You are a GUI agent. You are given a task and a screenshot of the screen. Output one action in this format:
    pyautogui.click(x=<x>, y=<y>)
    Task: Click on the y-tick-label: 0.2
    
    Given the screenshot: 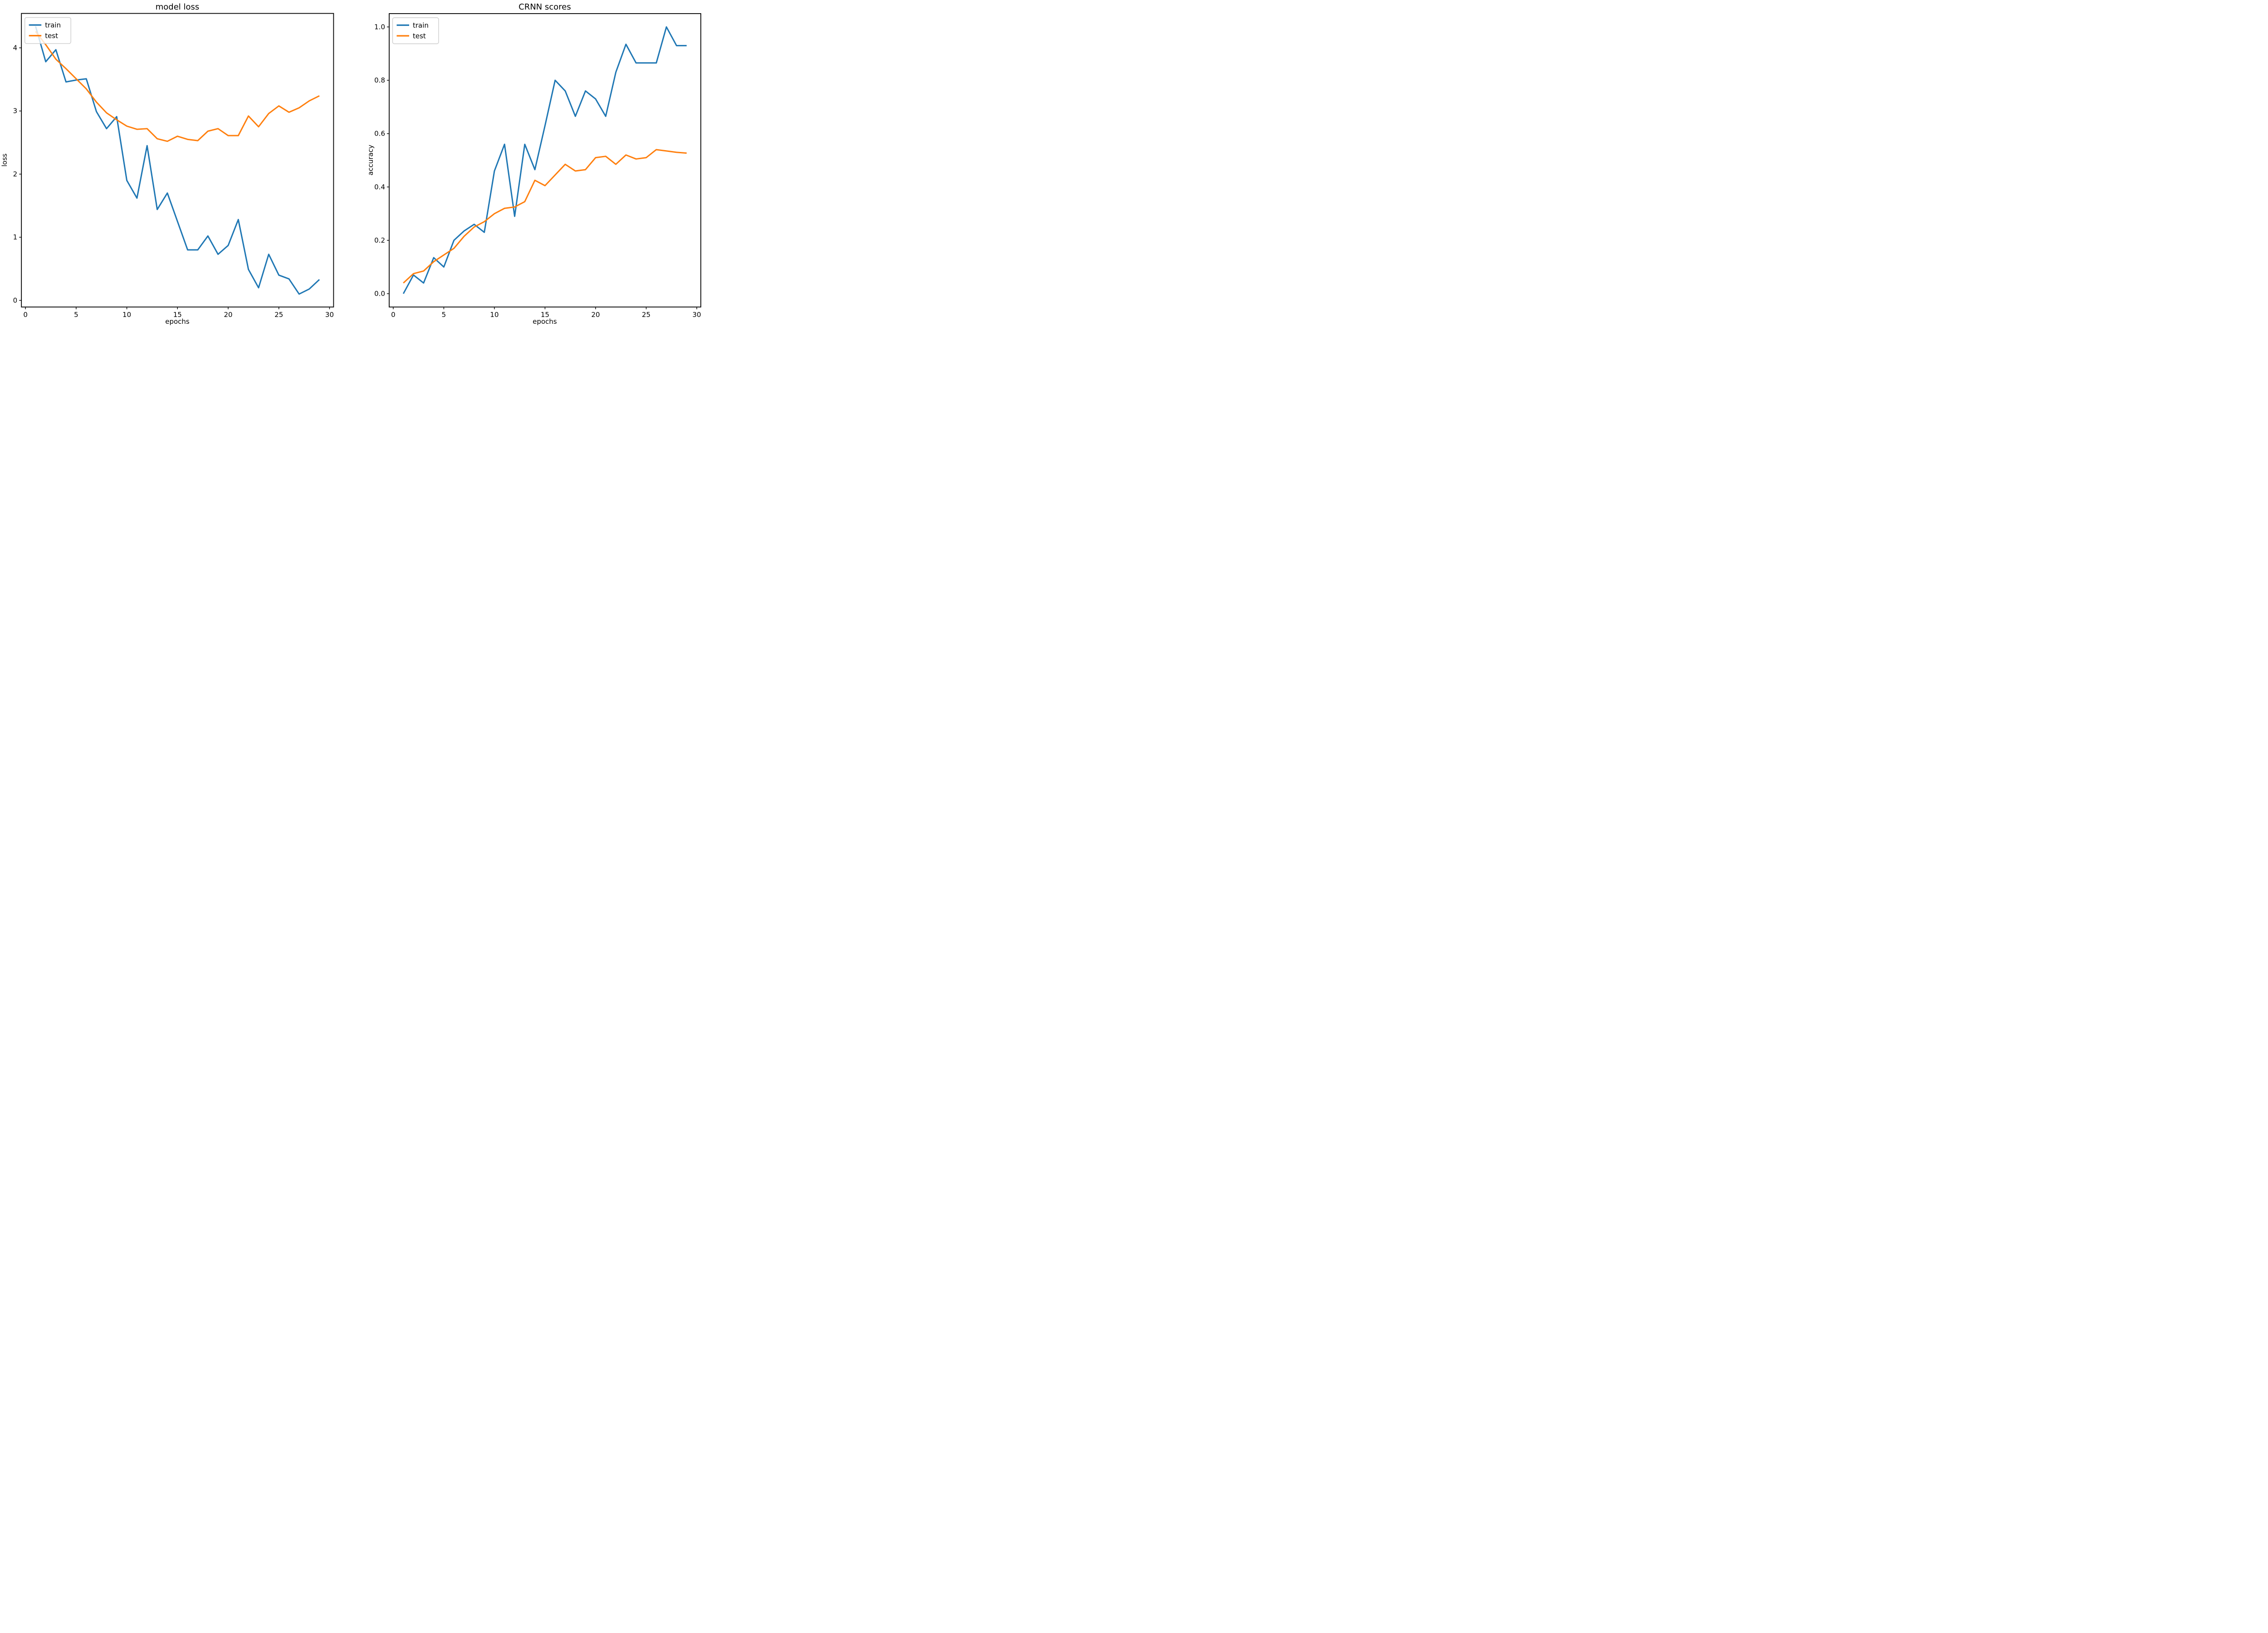 What is the action you would take?
    pyautogui.click(x=380, y=240)
    